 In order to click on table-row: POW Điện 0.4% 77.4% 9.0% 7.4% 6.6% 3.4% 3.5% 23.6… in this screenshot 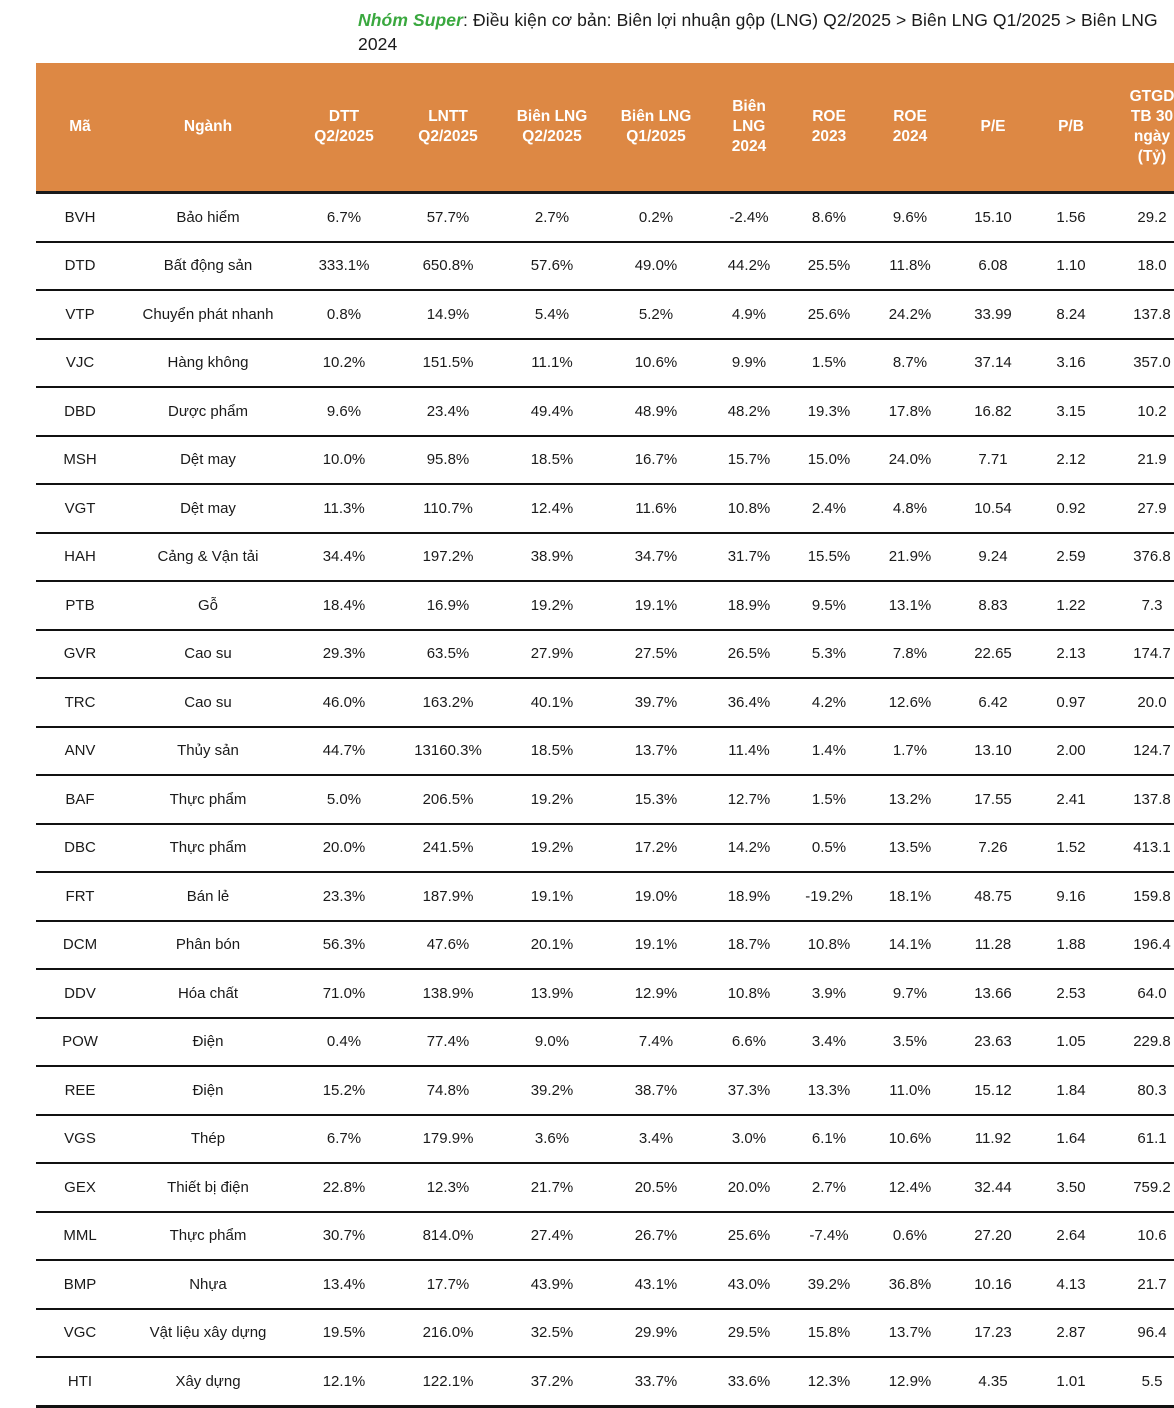, I will do `click(605, 1042)`.